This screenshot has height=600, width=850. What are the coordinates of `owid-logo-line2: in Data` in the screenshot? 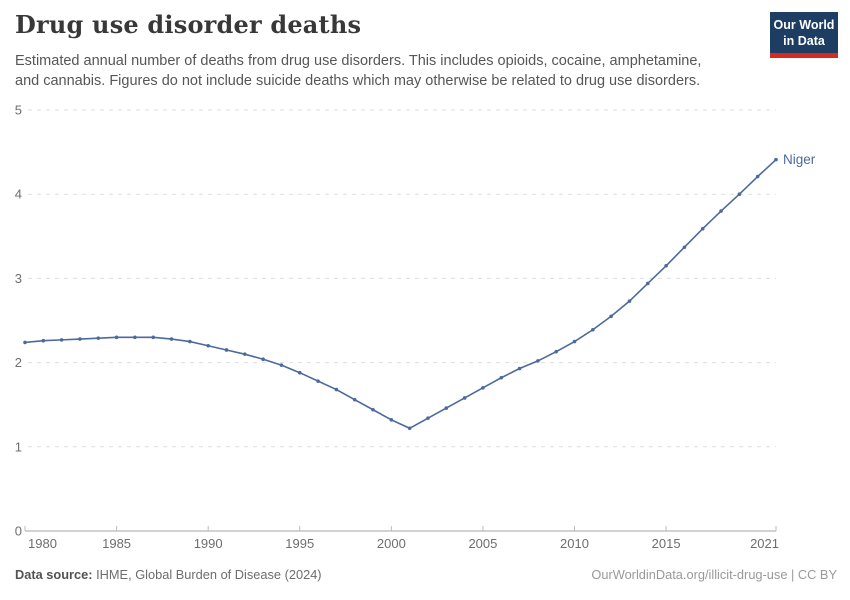 It's located at (804, 41).